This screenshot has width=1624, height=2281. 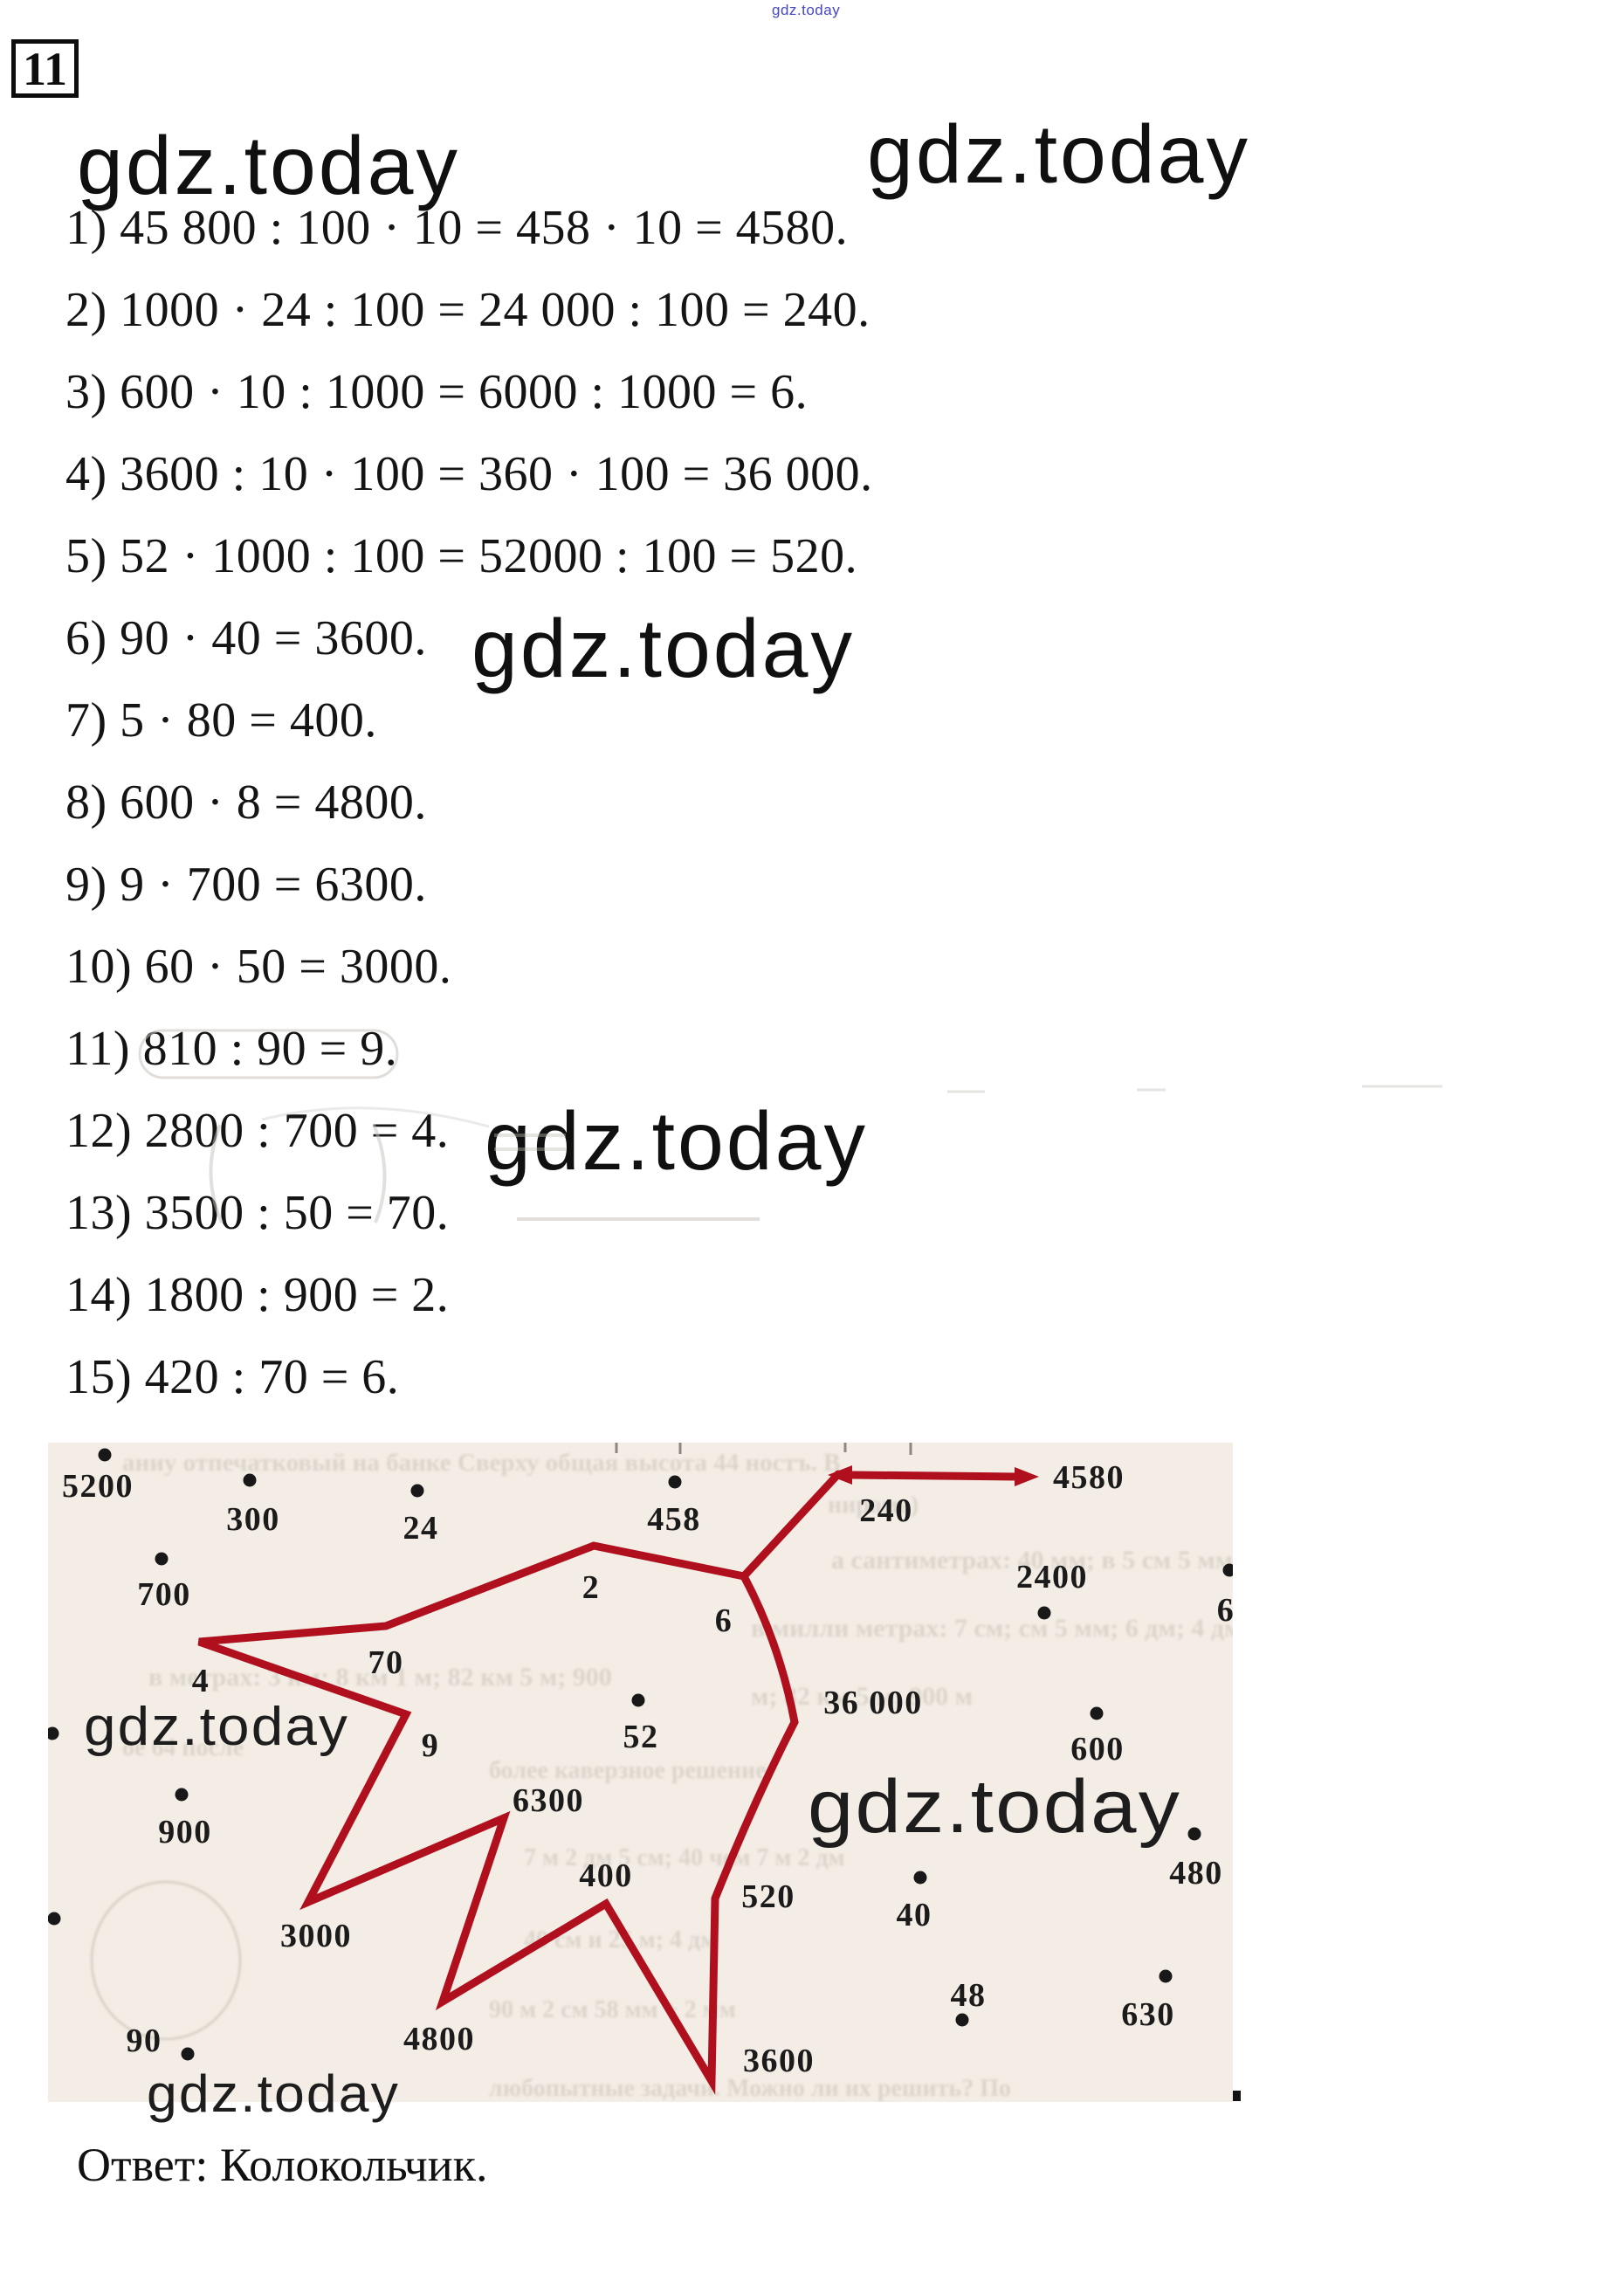 I want to click on equation-line: 14) 1800 : 900 = 2., so click(x=257, y=1295).